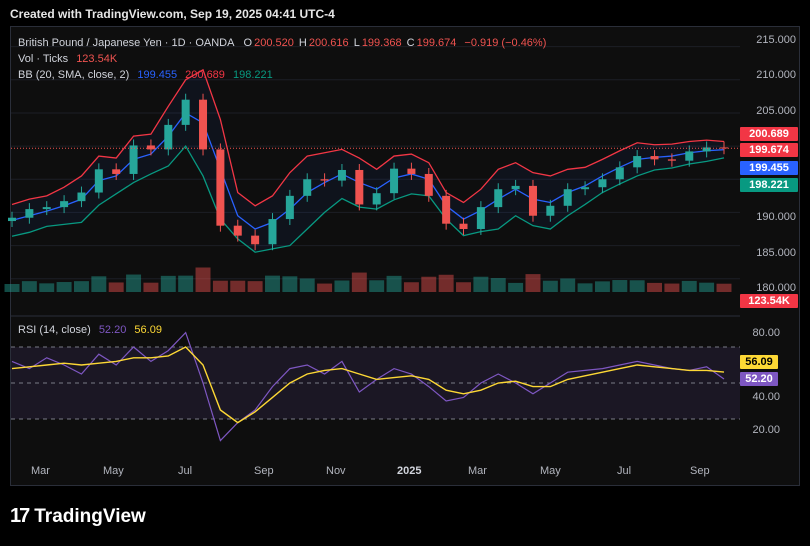 This screenshot has height=546, width=810. What do you see at coordinates (185, 471) in the screenshot?
I see `time-axis-tick: Jul` at bounding box center [185, 471].